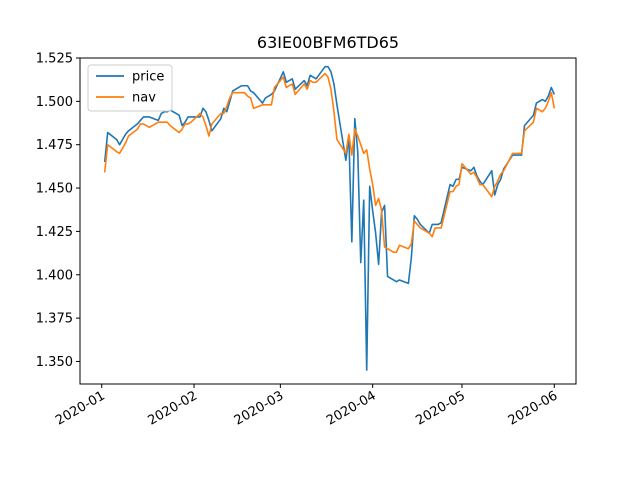 Image resolution: width=640 pixels, height=480 pixels. What do you see at coordinates (54, 145) in the screenshot?
I see `y-tick-label: 1.475` at bounding box center [54, 145].